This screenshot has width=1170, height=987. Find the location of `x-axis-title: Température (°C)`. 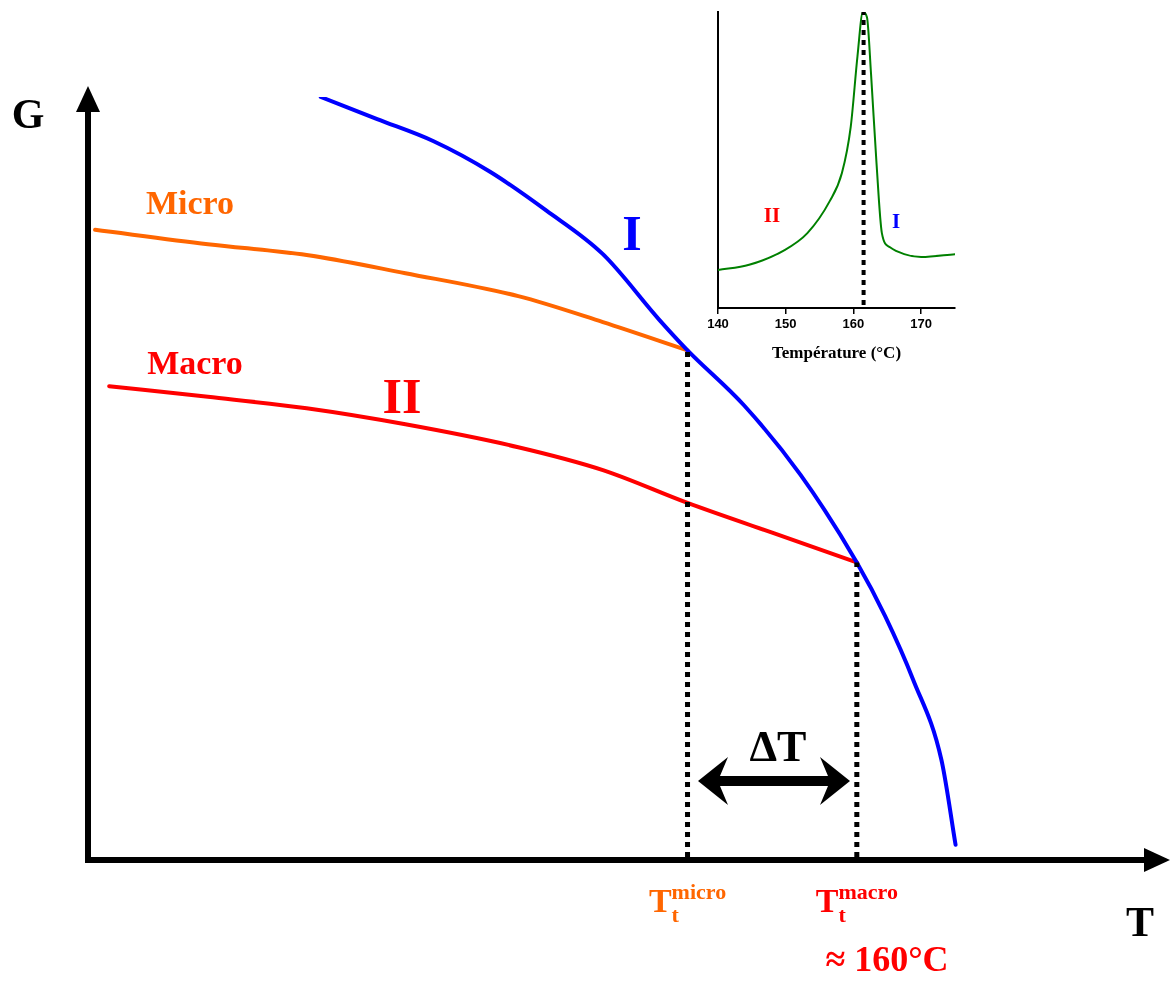

x-axis-title: Température (°C) is located at coordinates (836, 353).